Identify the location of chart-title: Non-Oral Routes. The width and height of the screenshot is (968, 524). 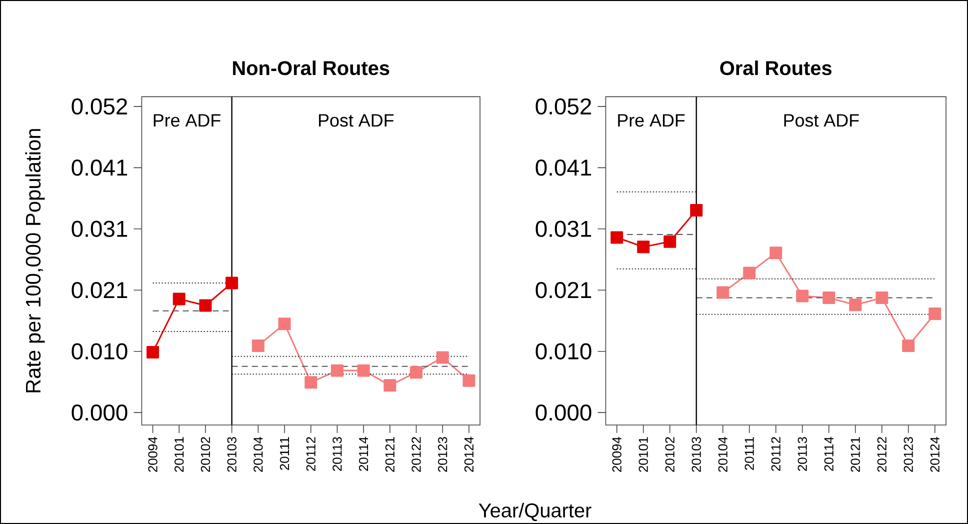
(311, 68).